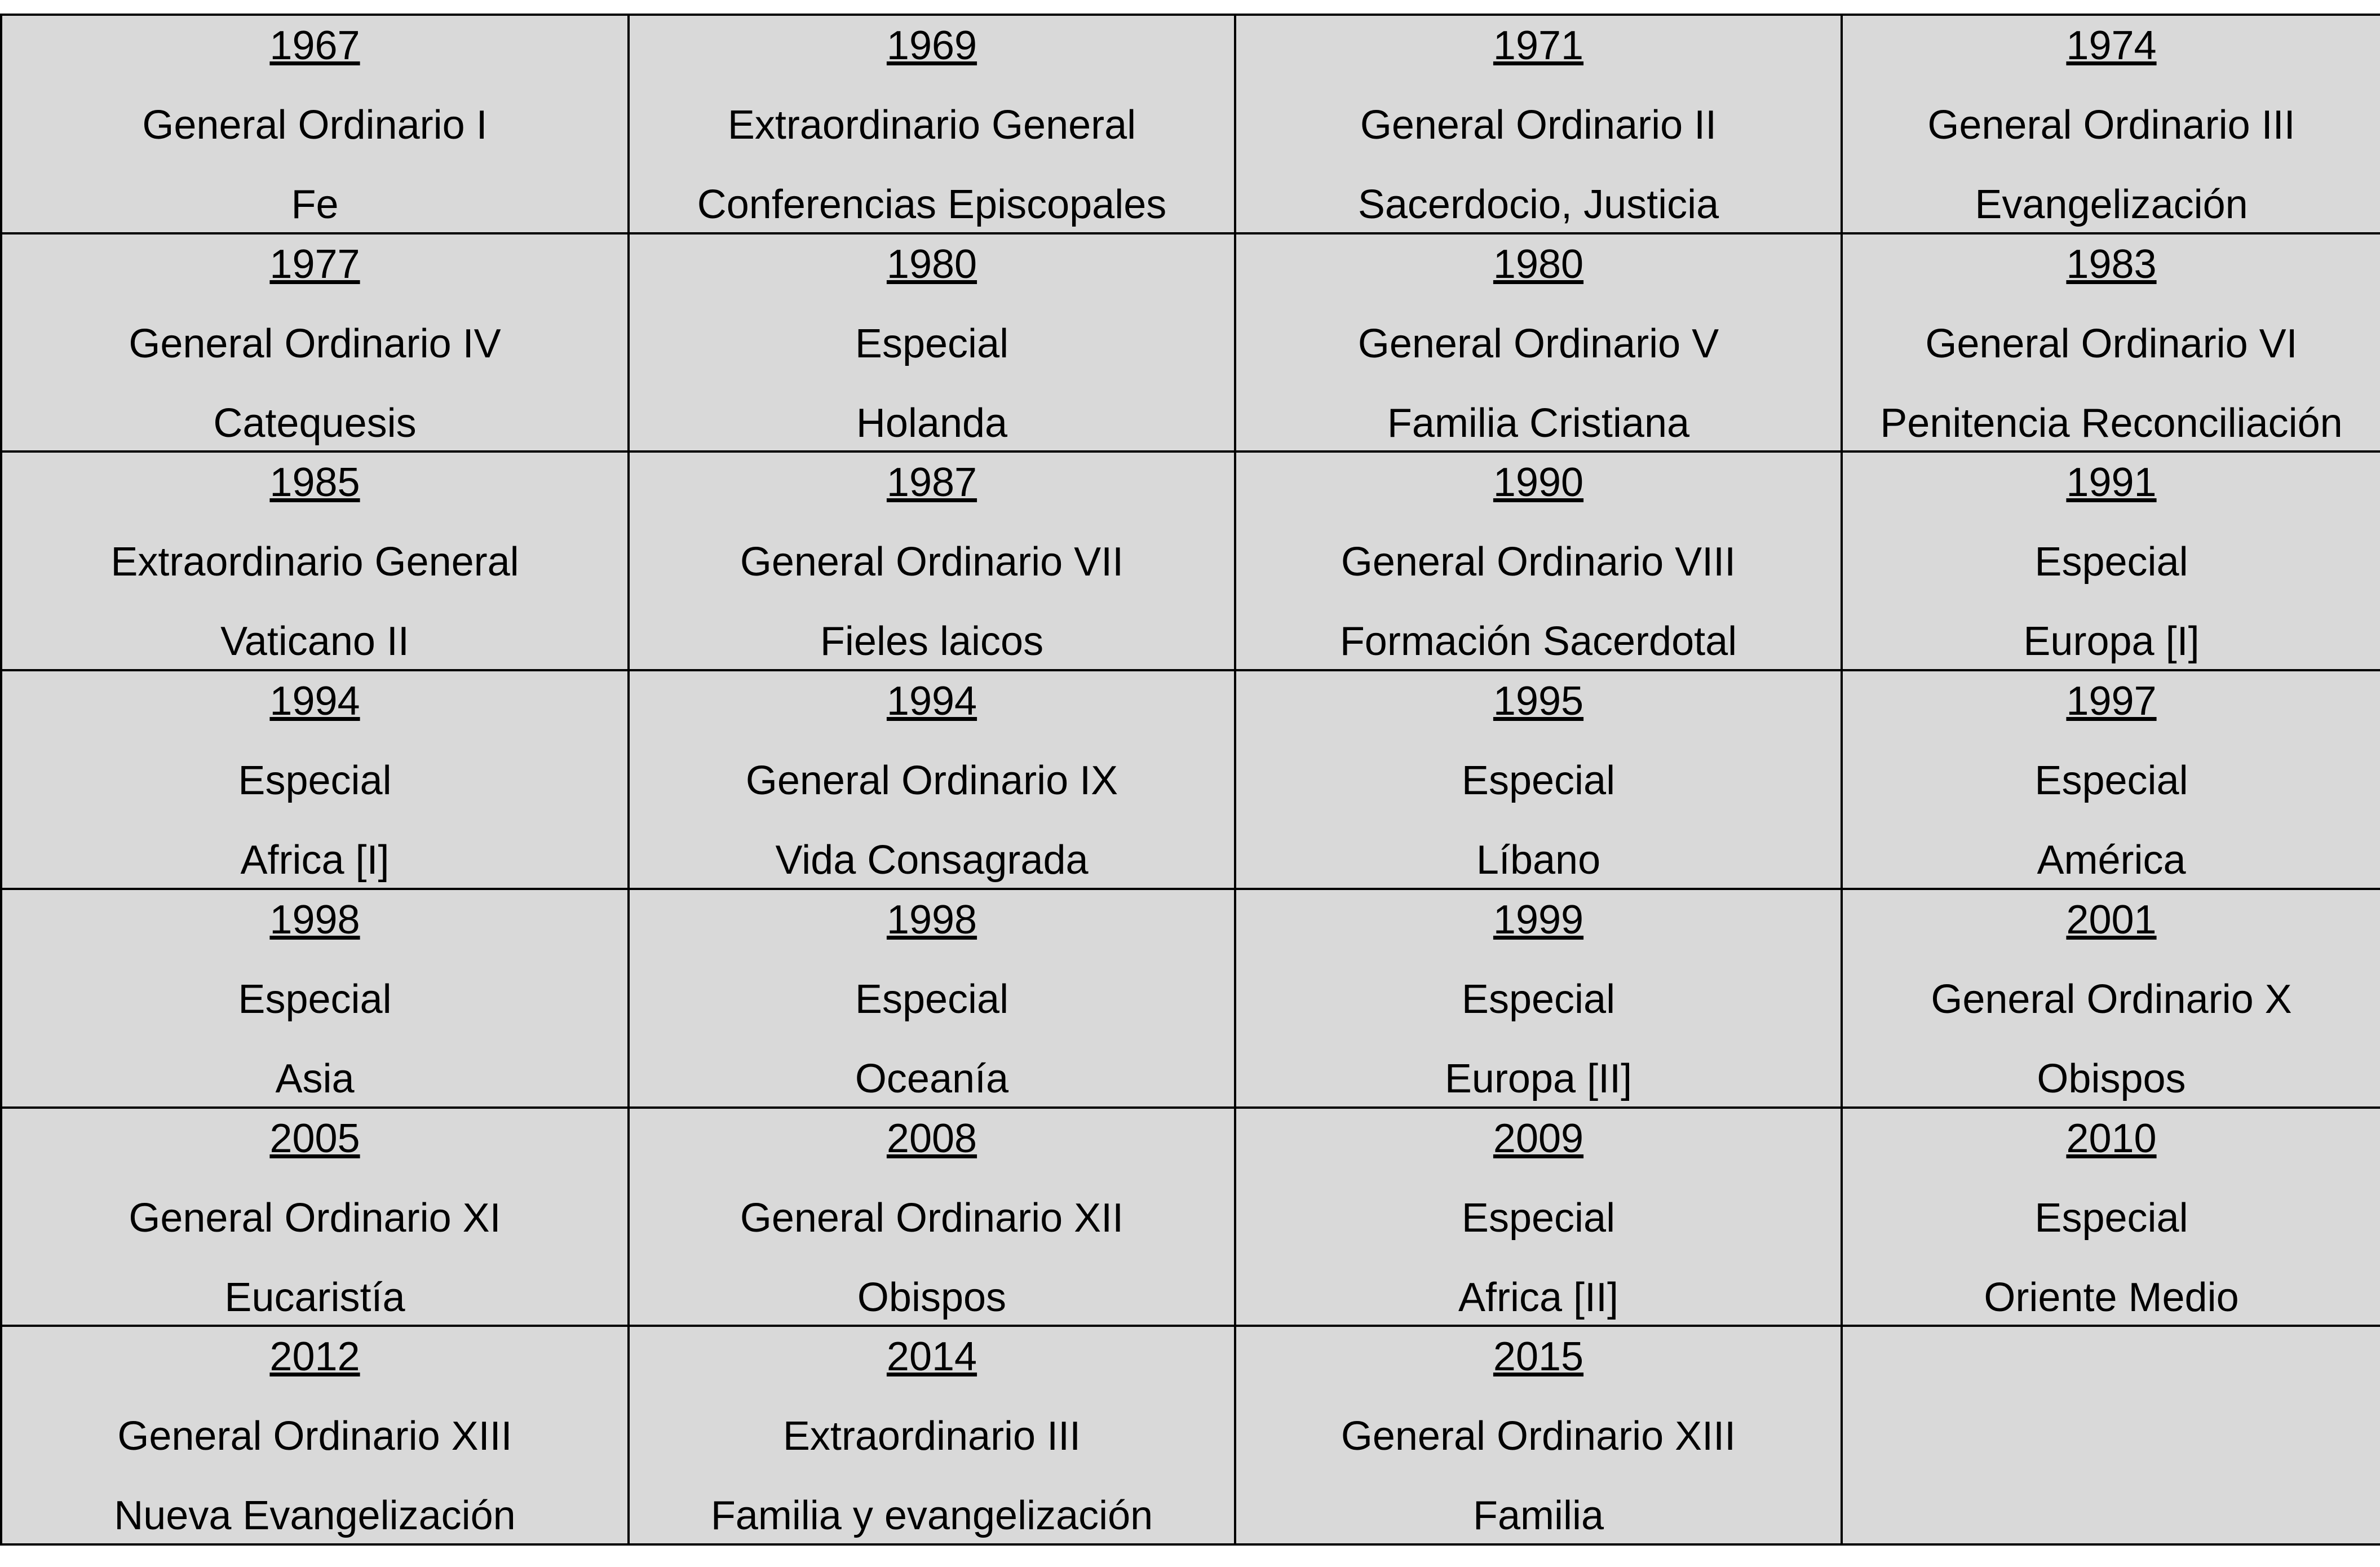 The height and width of the screenshot is (1567, 2380). I want to click on synod-cell-content: 1997 Especial América, so click(2111, 779).